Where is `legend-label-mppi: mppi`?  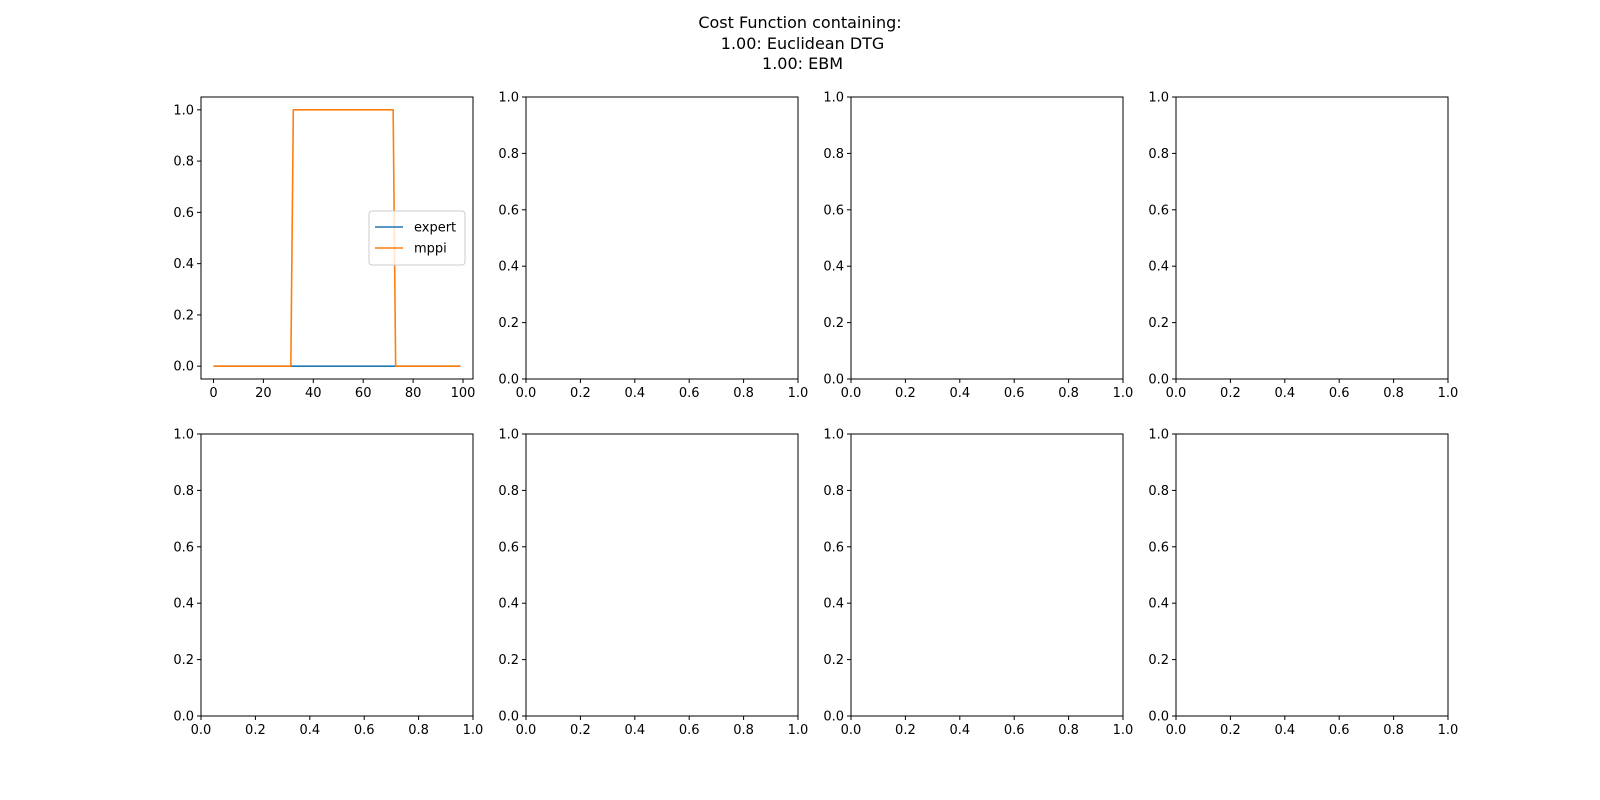 legend-label-mppi: mppi is located at coordinates (430, 249).